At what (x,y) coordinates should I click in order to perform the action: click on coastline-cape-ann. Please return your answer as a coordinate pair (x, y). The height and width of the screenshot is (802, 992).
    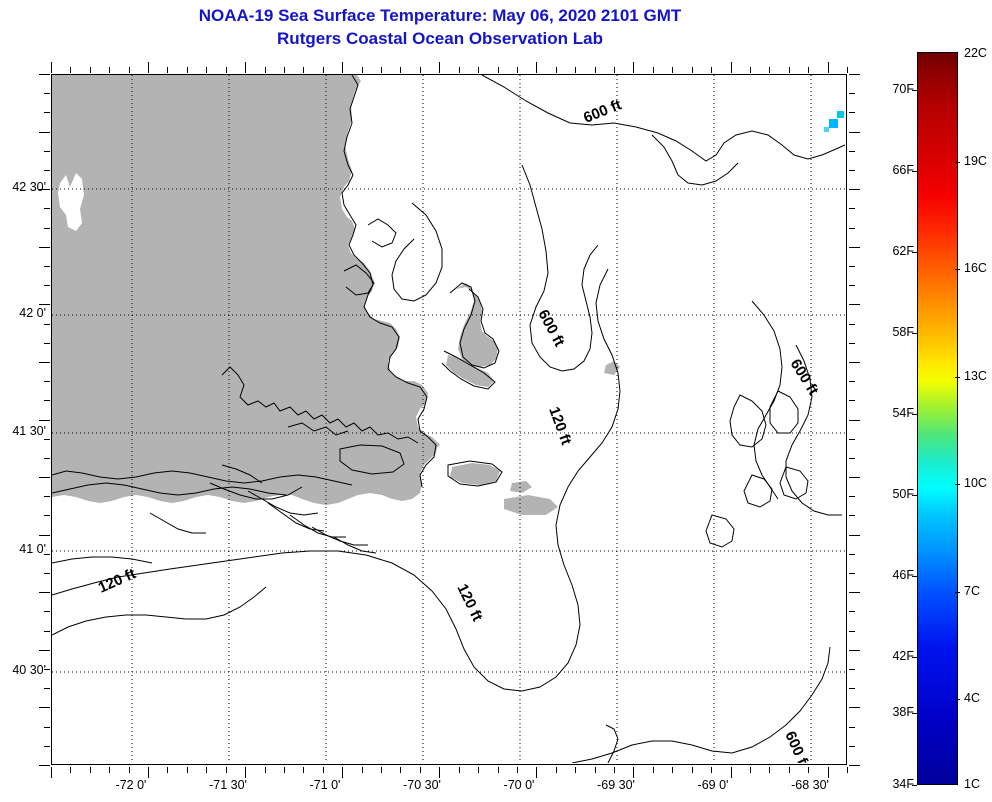
    Looking at the image, I should click on (382, 233).